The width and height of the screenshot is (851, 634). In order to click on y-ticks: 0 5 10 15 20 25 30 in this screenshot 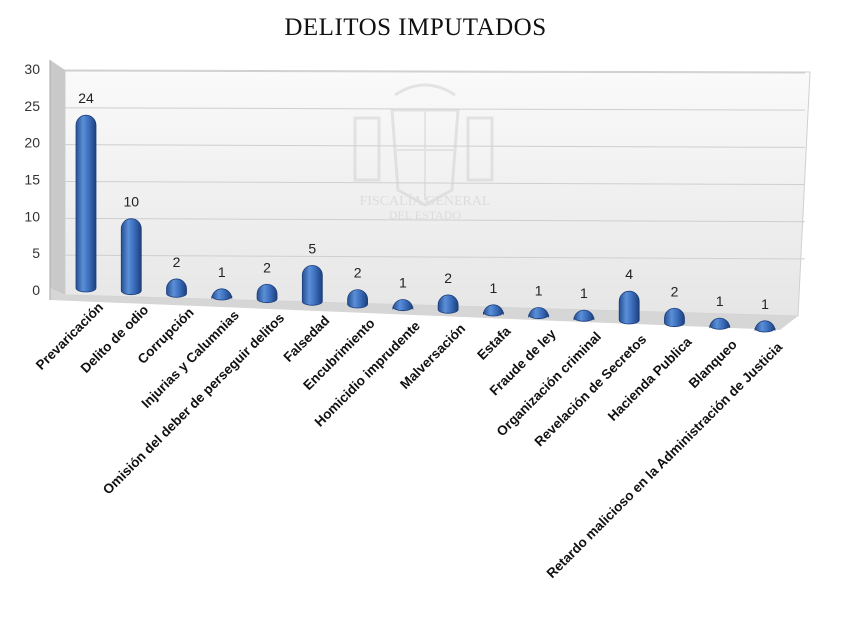, I will do `click(32, 179)`.